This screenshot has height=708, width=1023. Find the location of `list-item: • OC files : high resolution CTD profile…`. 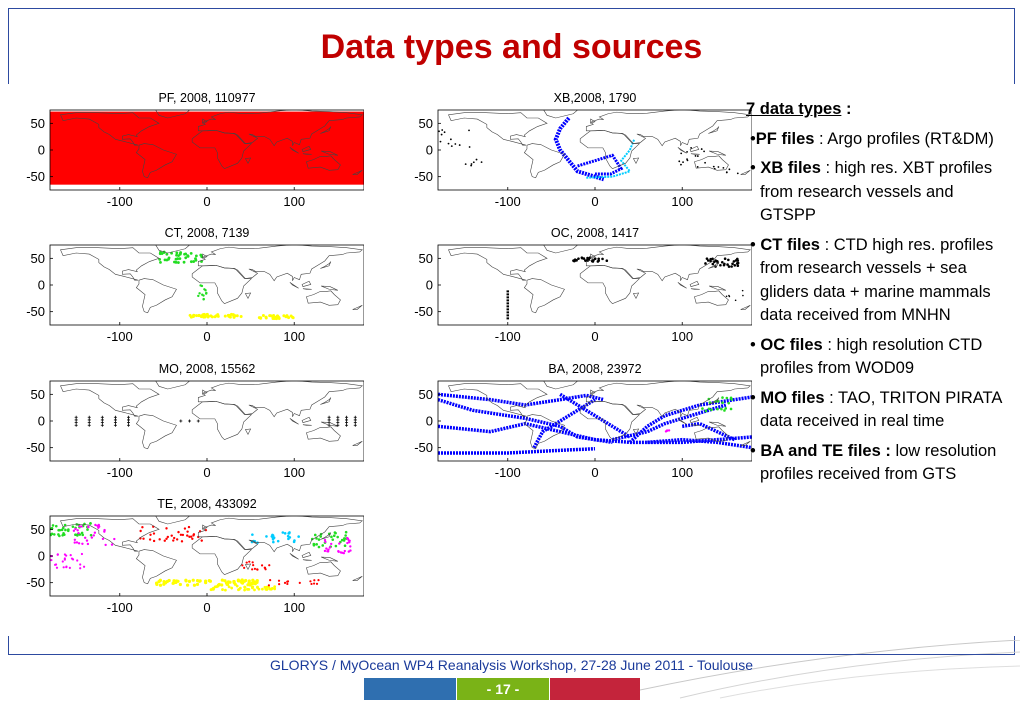

list-item: • OC files : high resolution CTD profile… is located at coordinates (877, 357).